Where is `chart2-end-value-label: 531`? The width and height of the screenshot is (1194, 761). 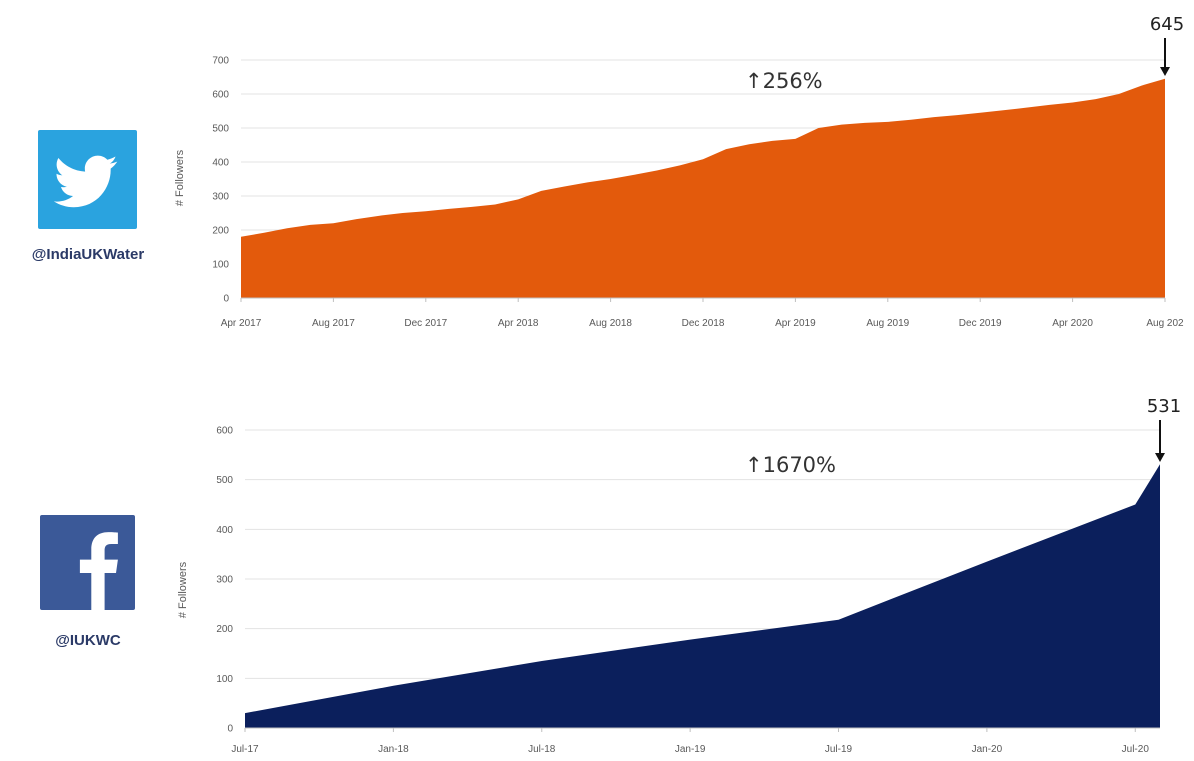
chart2-end-value-label: 531 is located at coordinates (1164, 406).